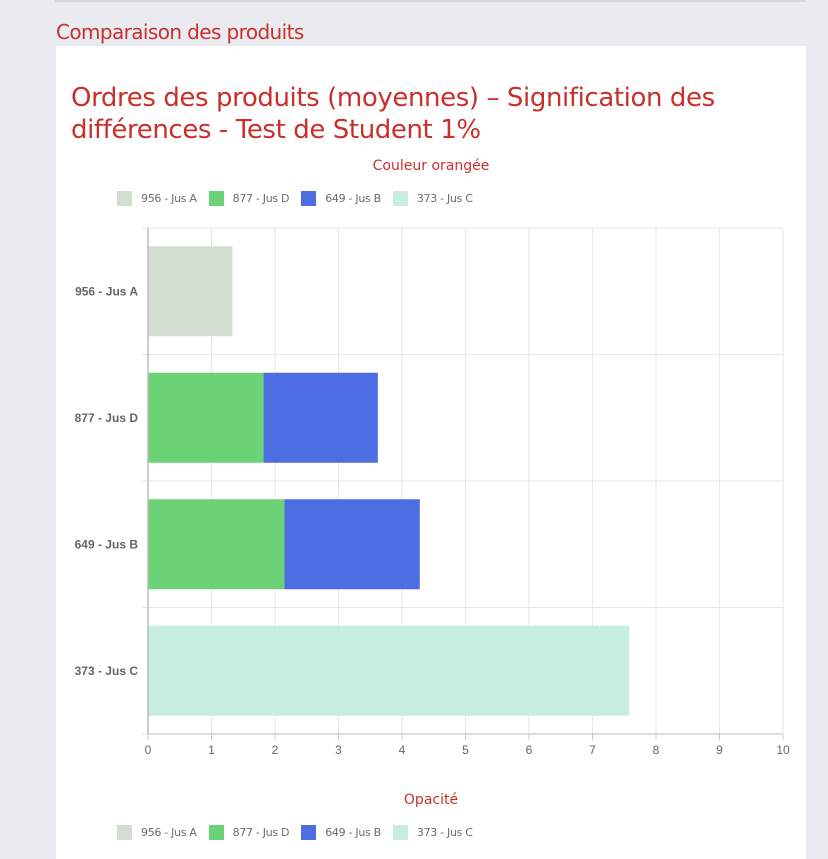 The image size is (828, 859). Describe the element at coordinates (592, 750) in the screenshot. I see `x-tick-label: 7` at that location.